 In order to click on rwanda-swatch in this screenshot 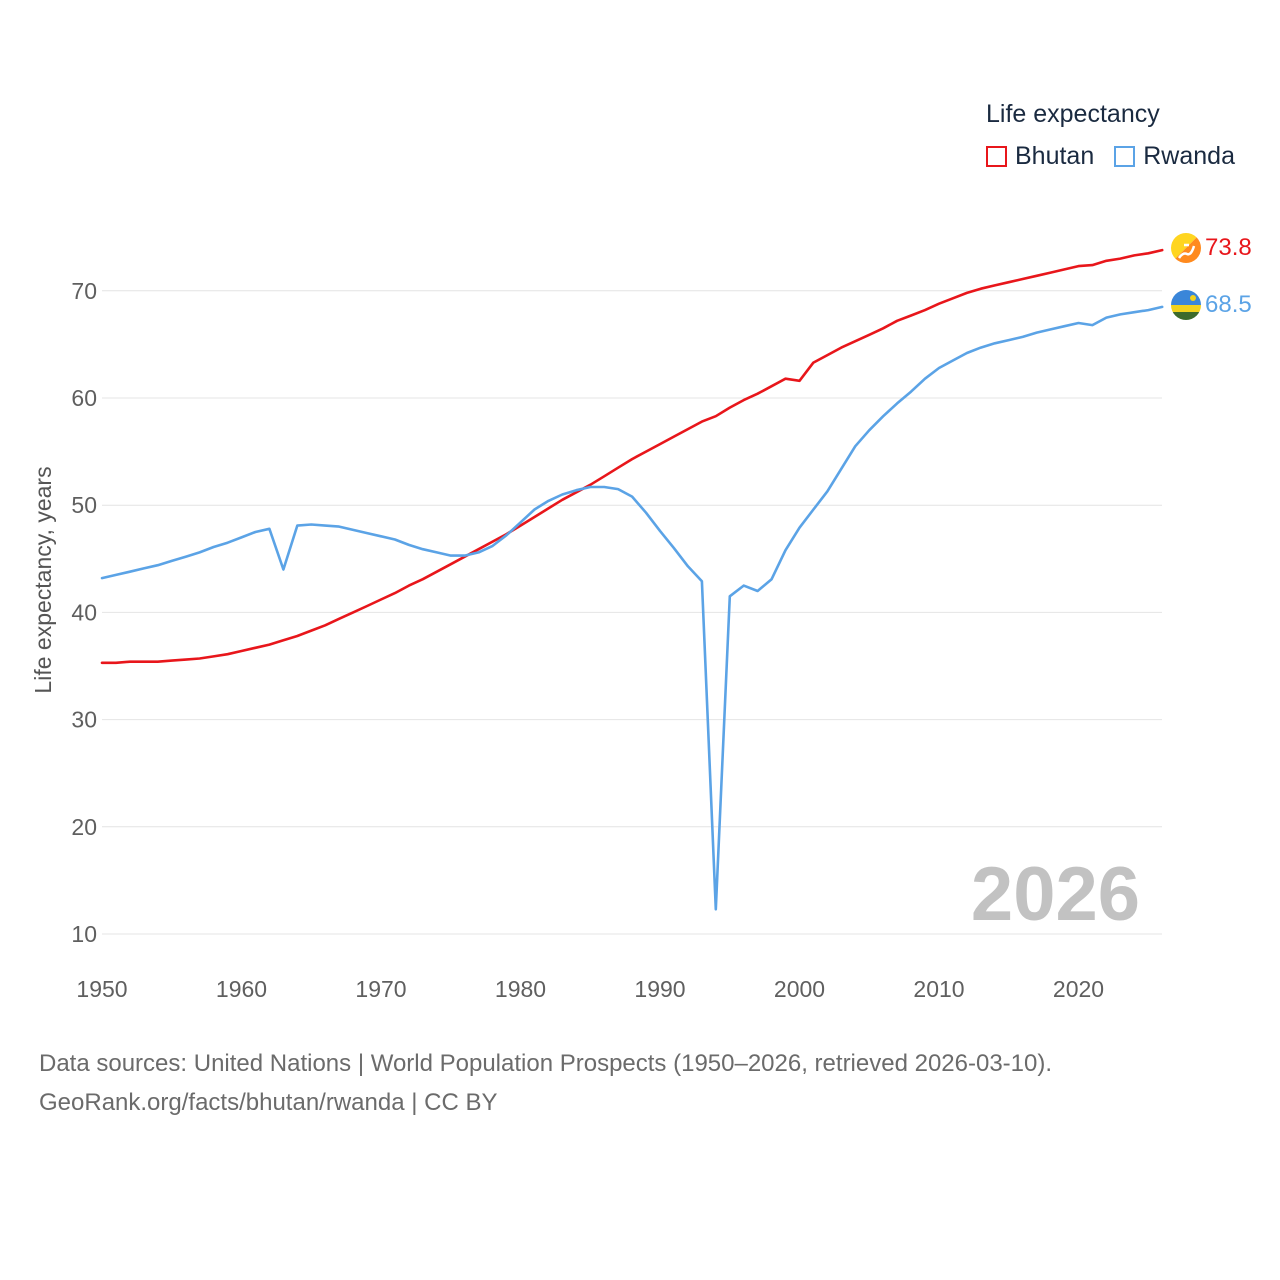, I will do `click(1125, 156)`.